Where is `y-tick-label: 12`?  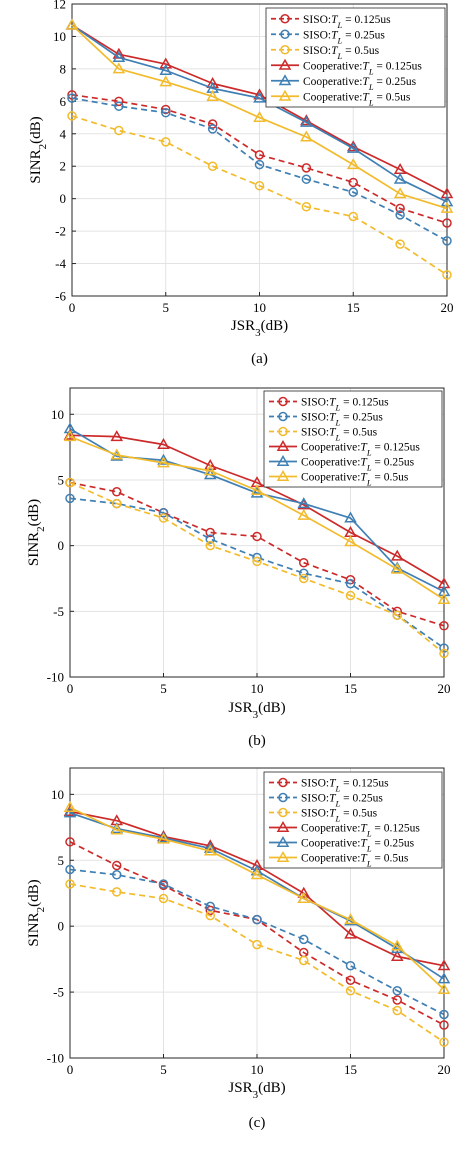 y-tick-label: 12 is located at coordinates (59, 6).